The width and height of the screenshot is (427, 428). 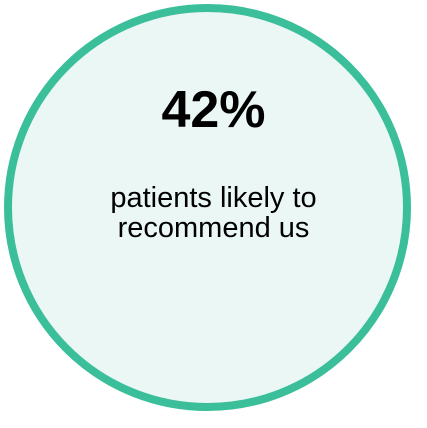 What do you see at coordinates (213, 228) in the screenshot?
I see `stat-caption-line-2: recommend us` at bounding box center [213, 228].